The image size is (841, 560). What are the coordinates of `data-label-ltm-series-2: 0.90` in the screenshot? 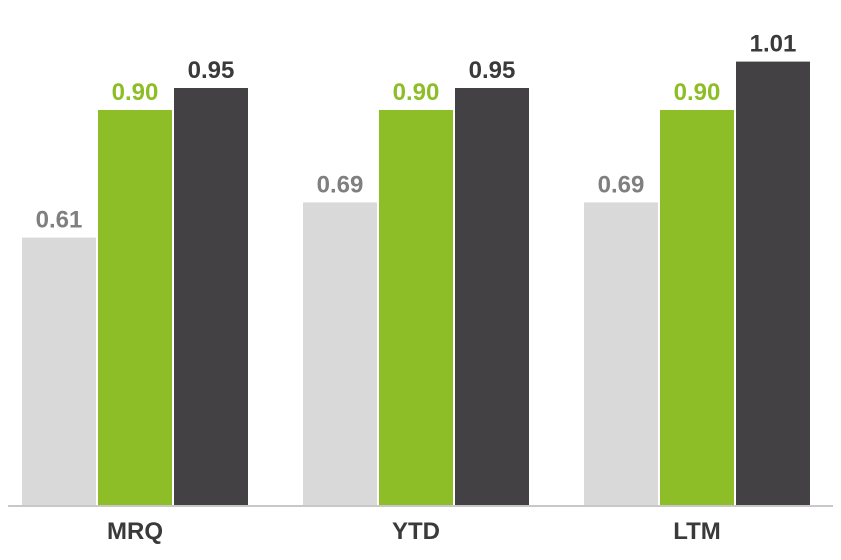 It's located at (697, 92).